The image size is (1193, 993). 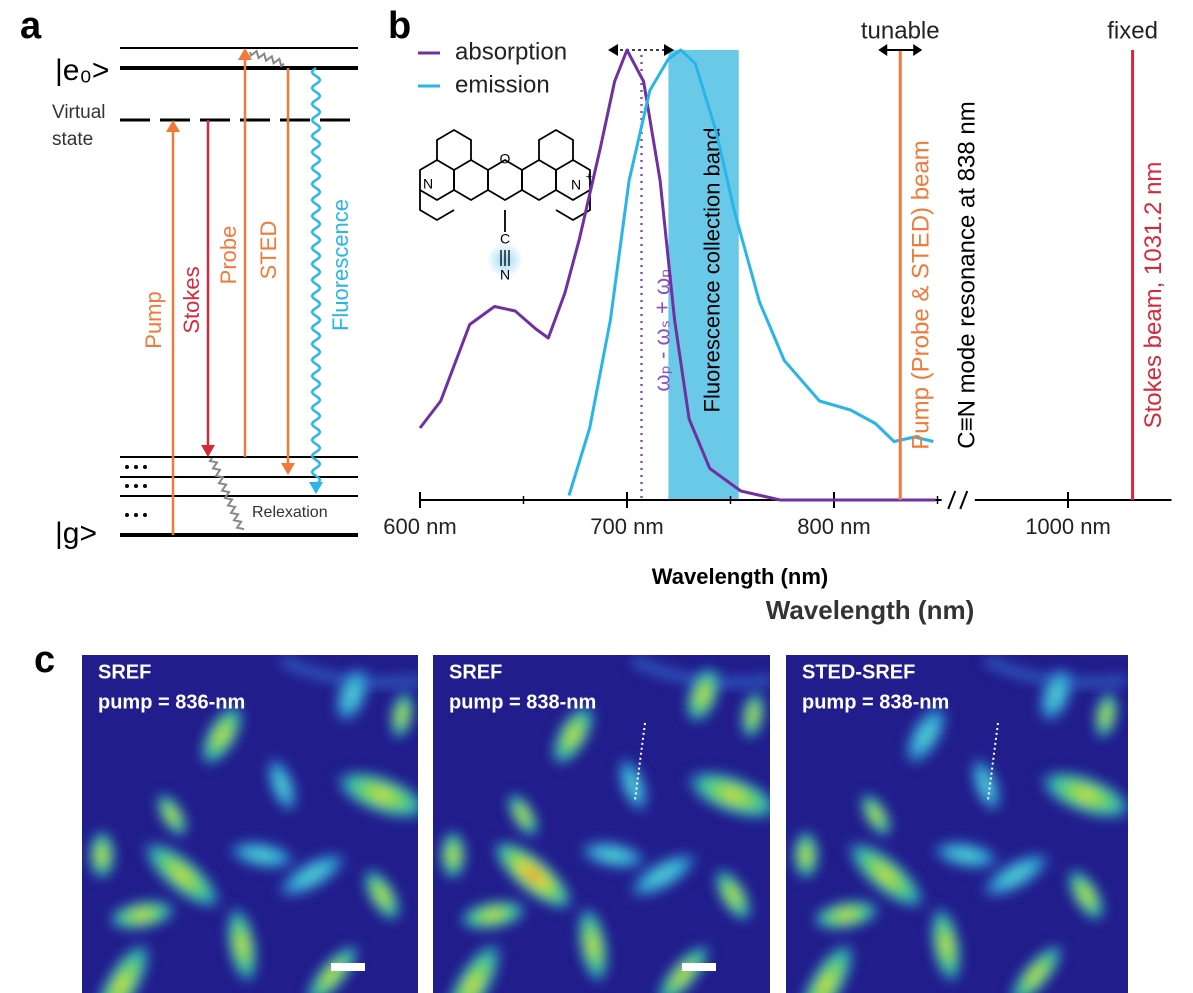 What do you see at coordinates (340, 265) in the screenshot?
I see `transition-label: Fluorescence` at bounding box center [340, 265].